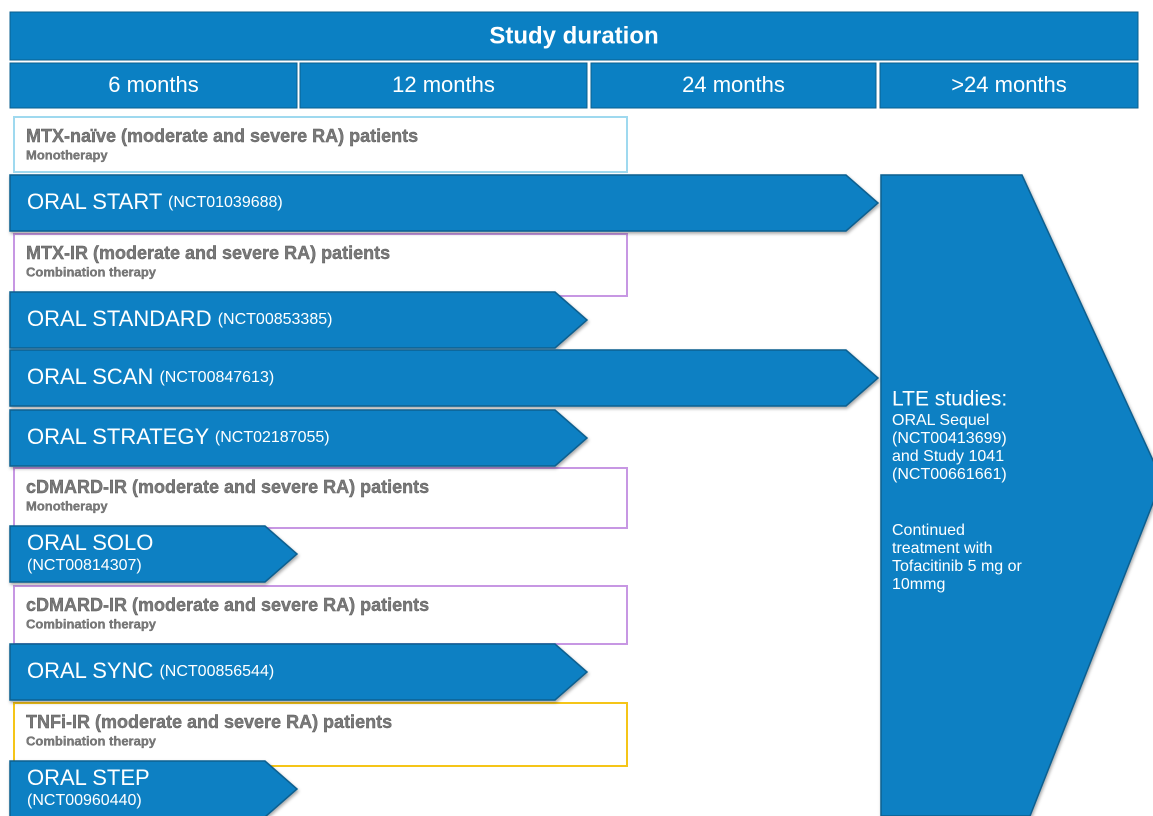 This screenshot has width=1153, height=816. Describe the element at coordinates (272, 437) in the screenshot. I see `study-id: (NCT02187055)` at that location.